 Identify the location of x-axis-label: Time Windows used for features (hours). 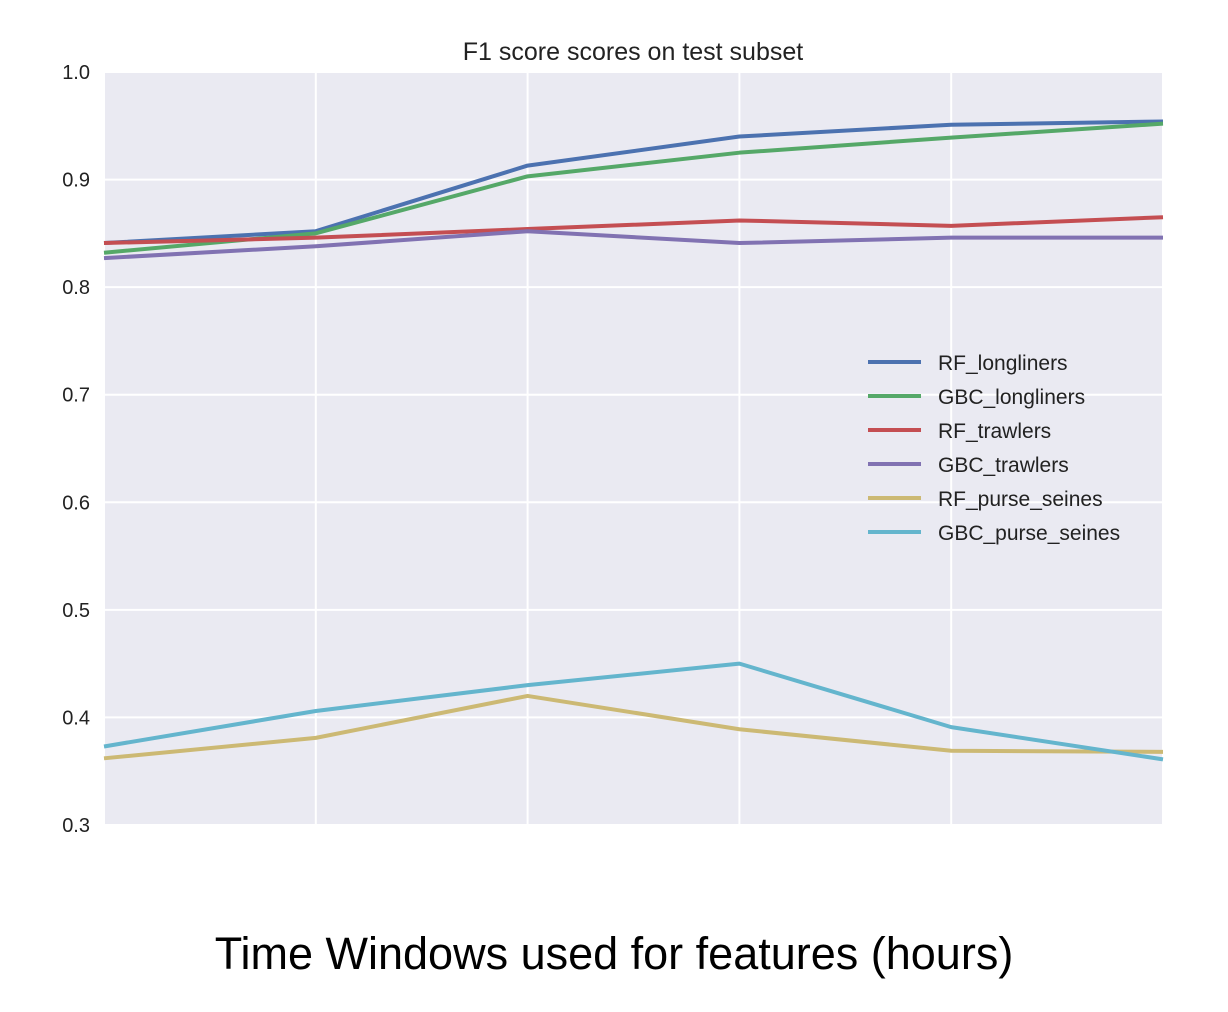
(614, 953).